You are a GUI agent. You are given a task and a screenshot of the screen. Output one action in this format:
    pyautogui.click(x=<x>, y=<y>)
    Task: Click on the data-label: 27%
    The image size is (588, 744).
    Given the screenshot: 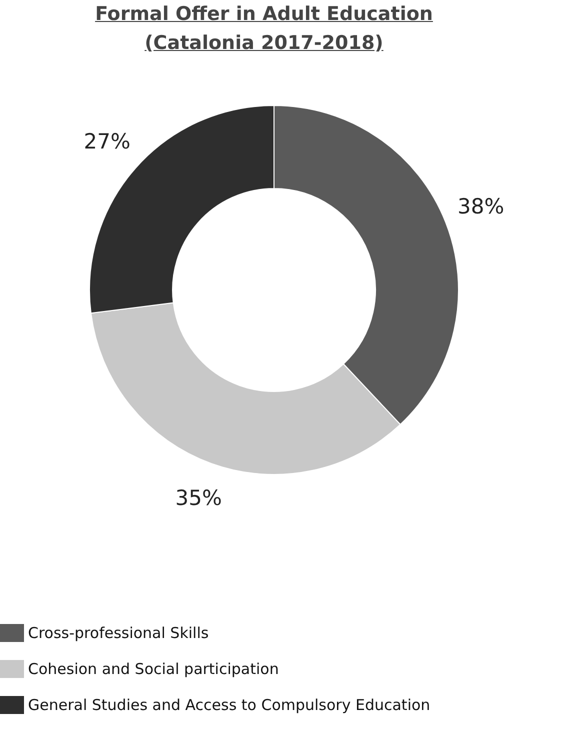 What is the action you would take?
    pyautogui.click(x=107, y=141)
    